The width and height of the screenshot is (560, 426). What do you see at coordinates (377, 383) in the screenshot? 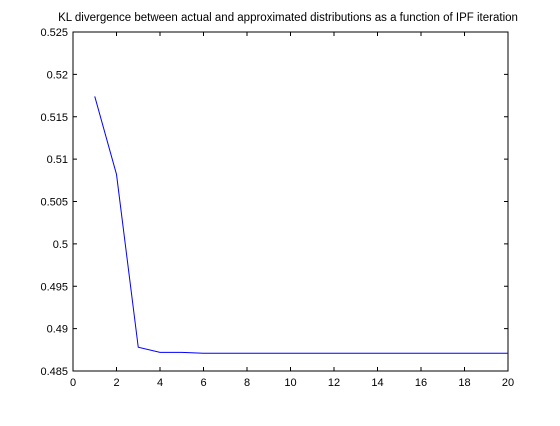
I see `x-tick-label: 14` at bounding box center [377, 383].